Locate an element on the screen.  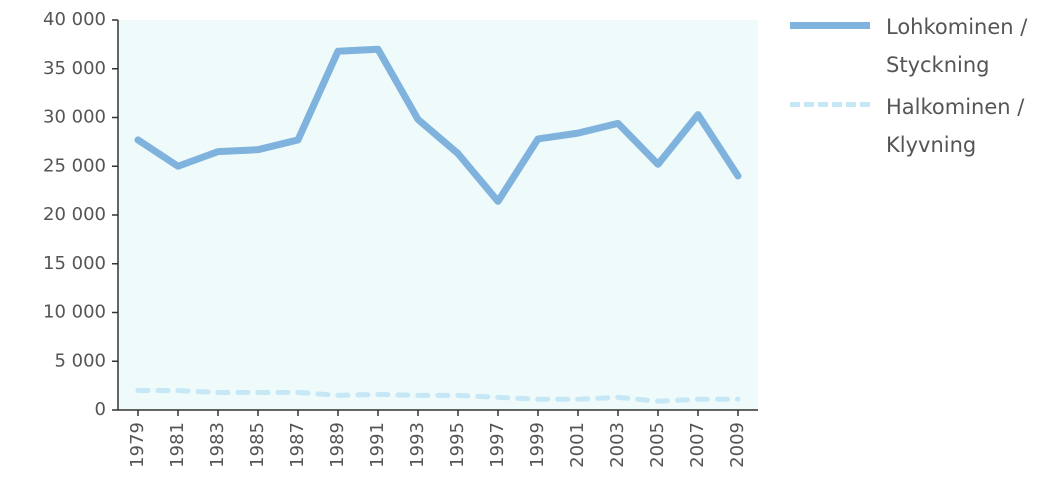
x-tick-label: 2003 is located at coordinates (617, 445).